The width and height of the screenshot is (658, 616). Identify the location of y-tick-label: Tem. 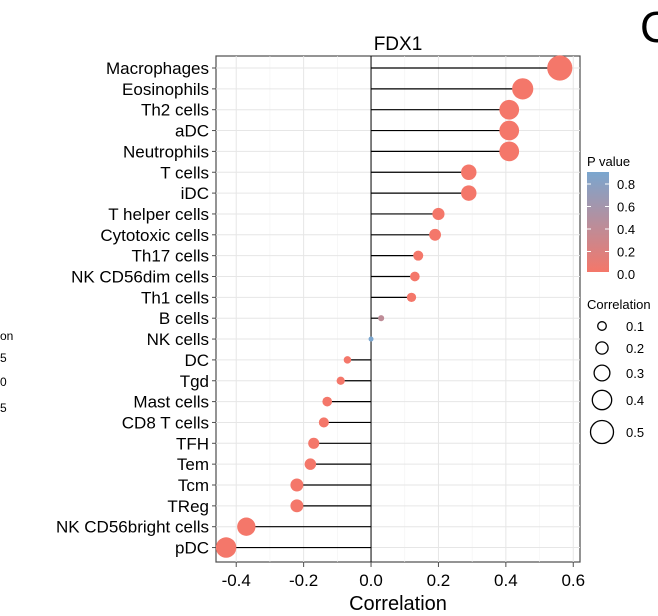
(193, 464).